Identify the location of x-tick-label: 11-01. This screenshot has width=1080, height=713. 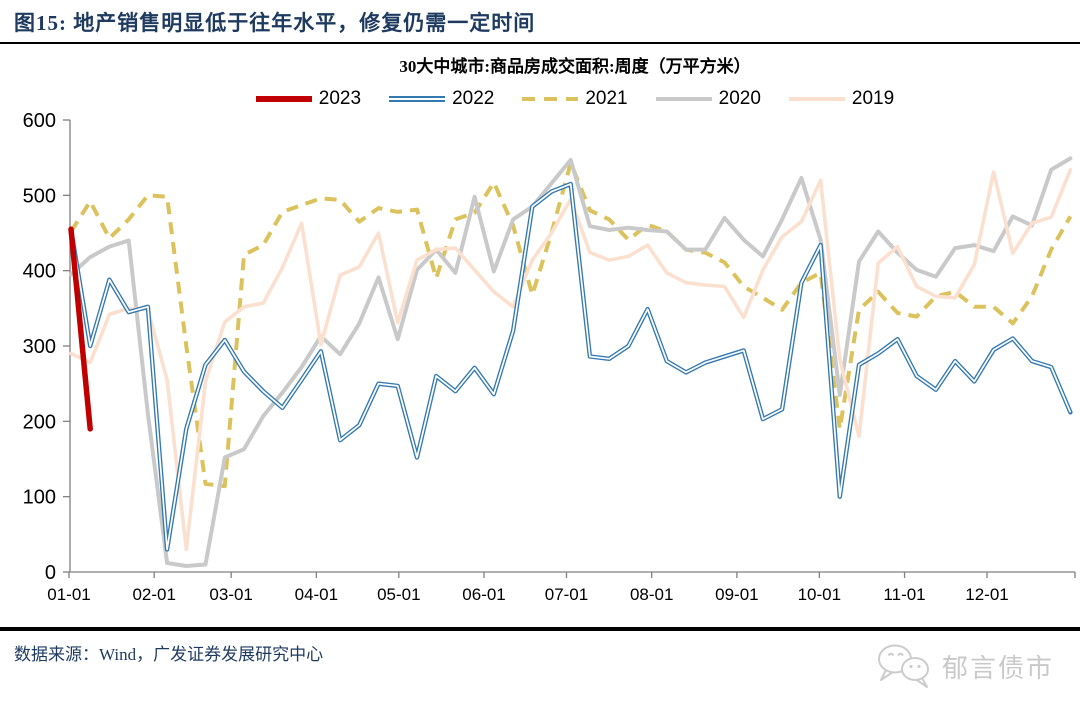
(904, 594).